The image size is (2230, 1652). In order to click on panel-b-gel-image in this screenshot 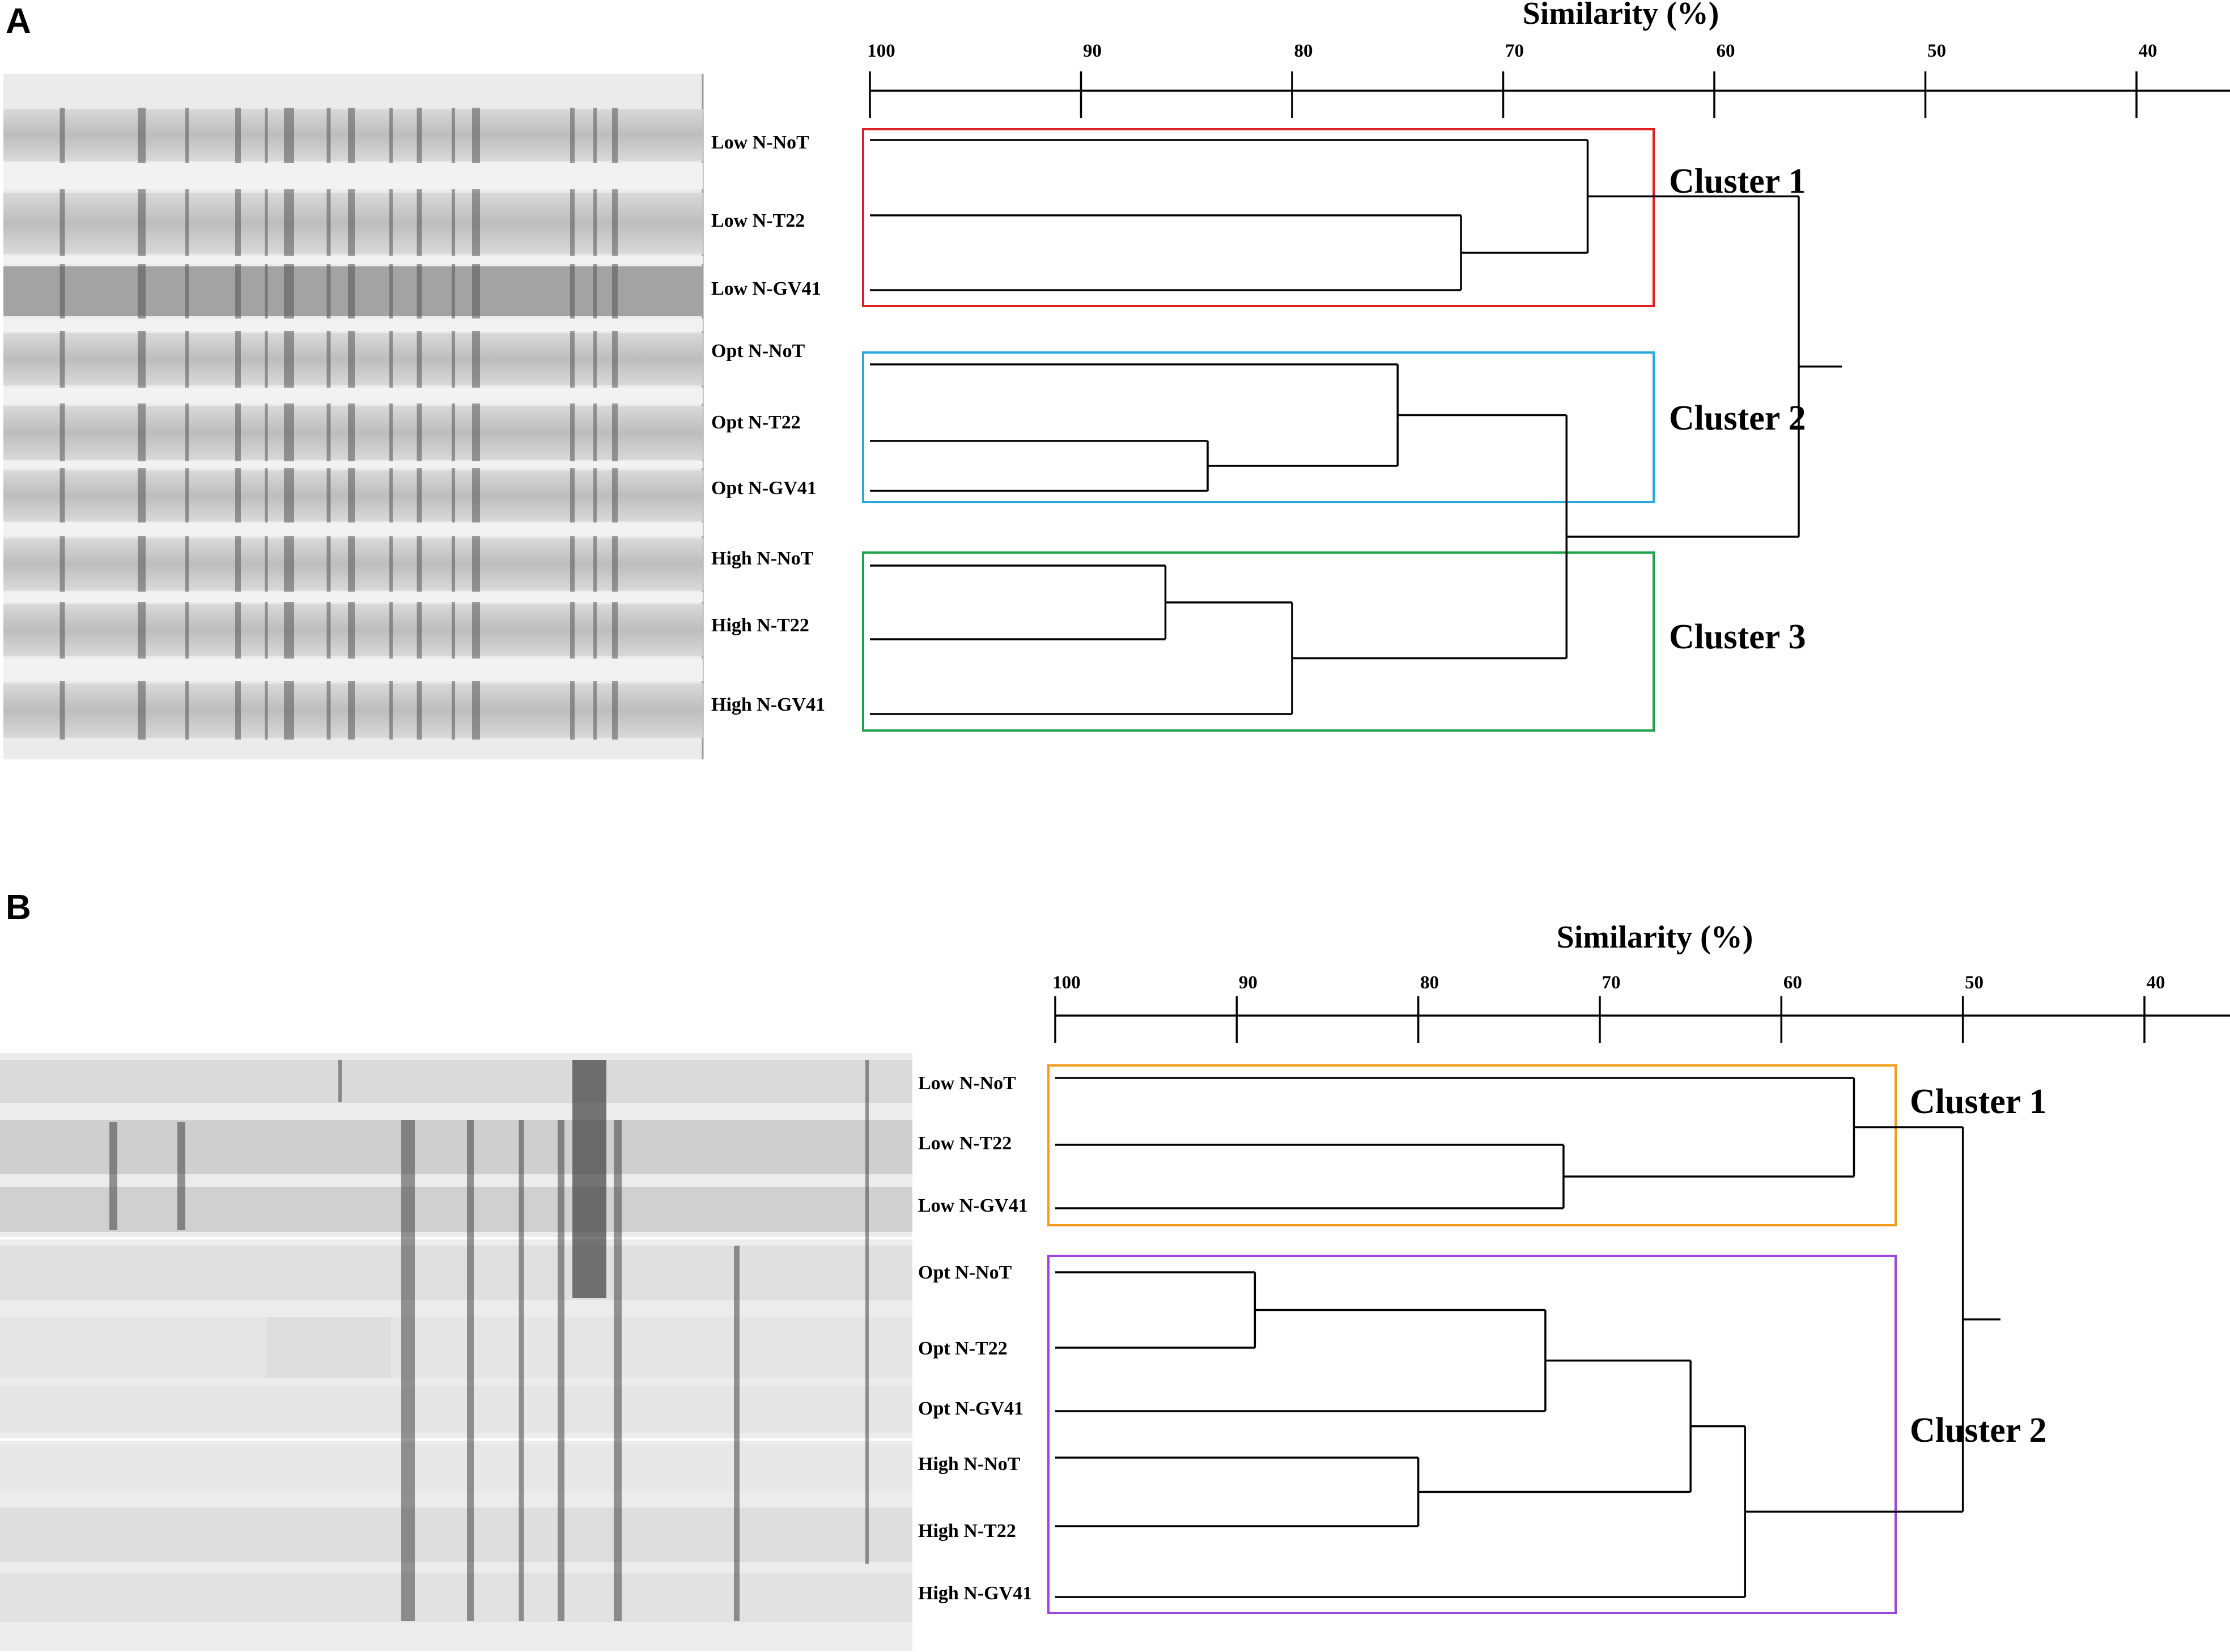, I will do `click(456, 1352)`.